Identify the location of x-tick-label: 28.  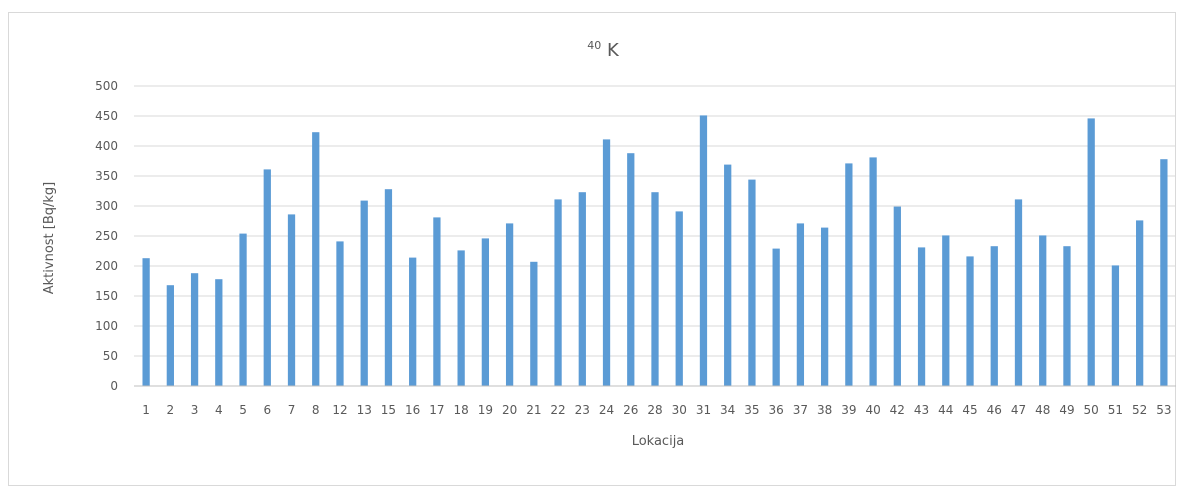
(654, 410).